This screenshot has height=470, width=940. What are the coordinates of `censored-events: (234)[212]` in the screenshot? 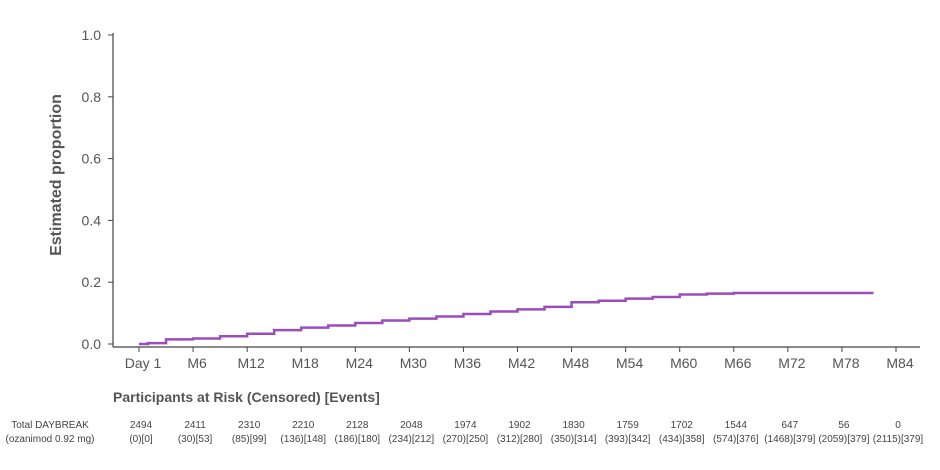 It's located at (412, 439).